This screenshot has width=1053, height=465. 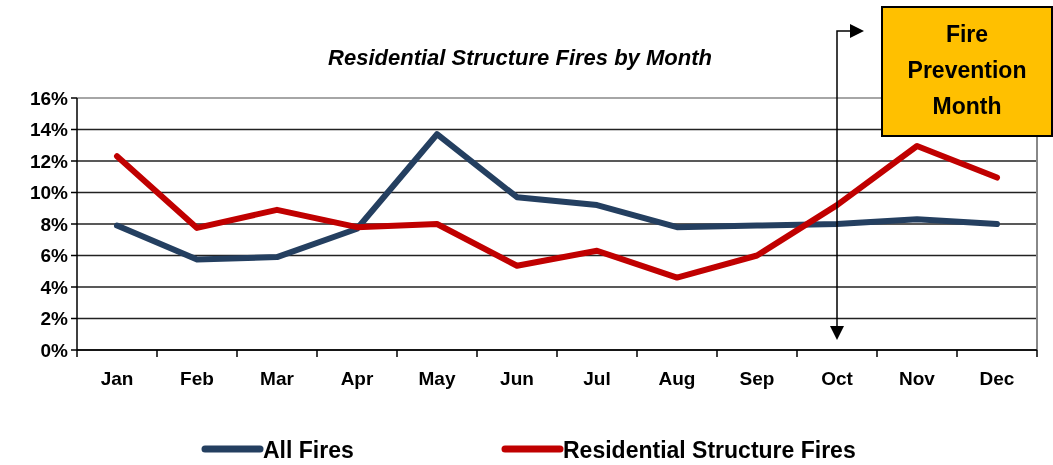 What do you see at coordinates (49, 161) in the screenshot?
I see `y-tick-label: 12%` at bounding box center [49, 161].